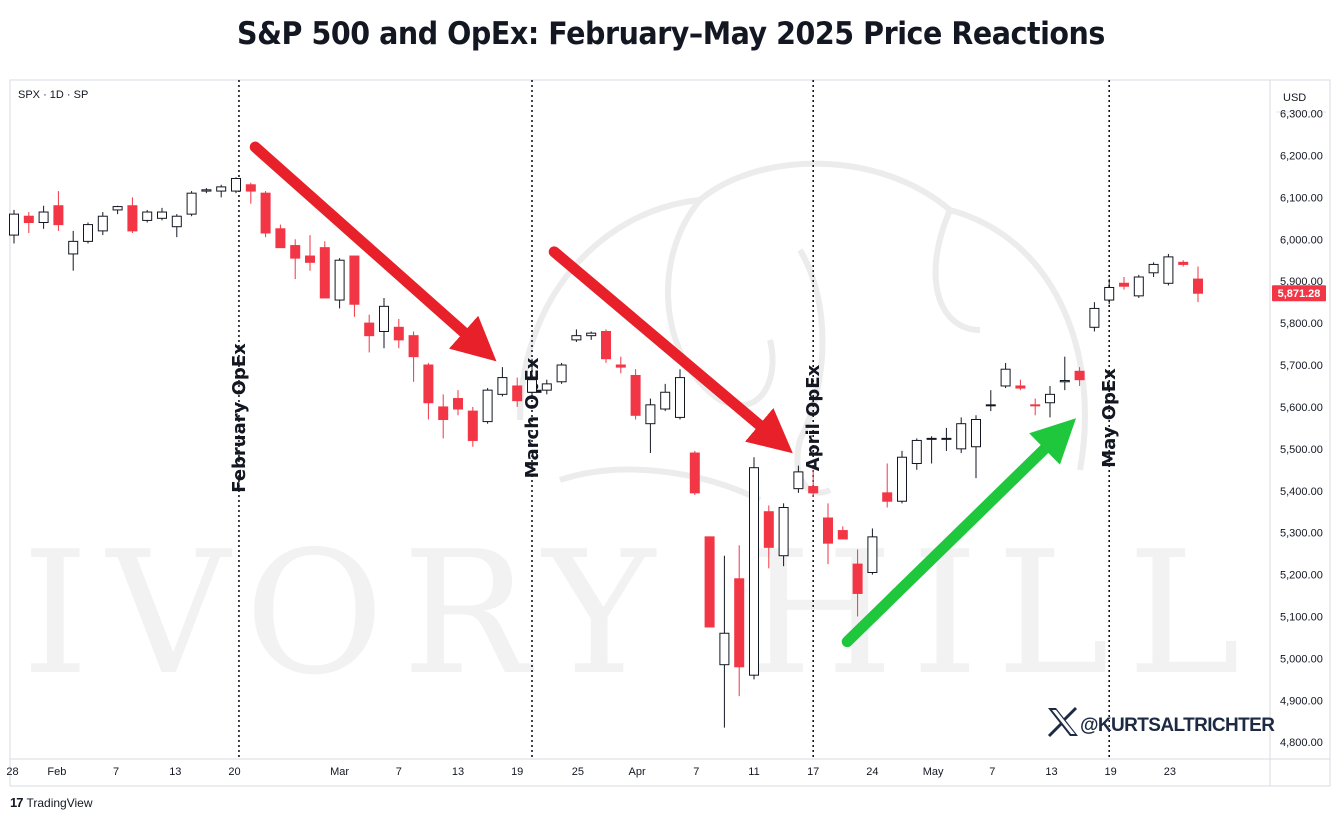 The width and height of the screenshot is (1342, 821). Describe the element at coordinates (56, 772) in the screenshot. I see `x-tick-label: Feb` at that location.